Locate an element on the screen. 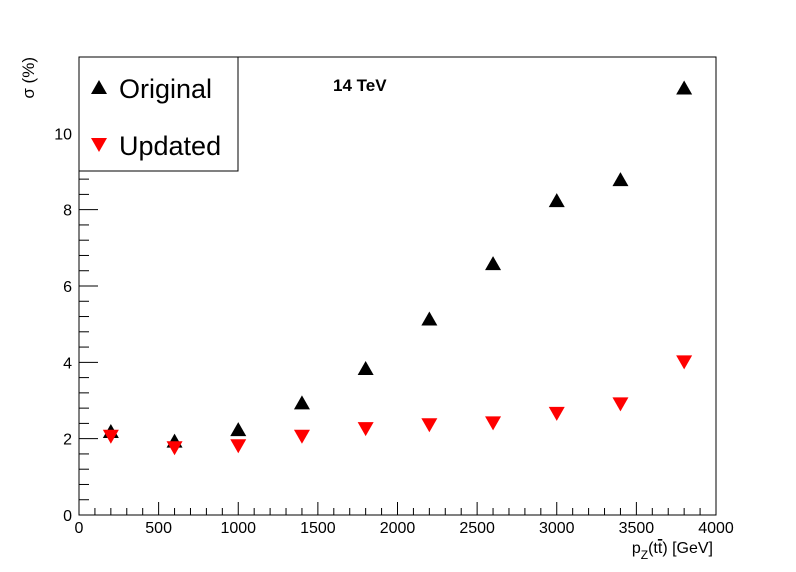 The width and height of the screenshot is (796, 572). energy-annotation: 14 TeV is located at coordinates (360, 85).